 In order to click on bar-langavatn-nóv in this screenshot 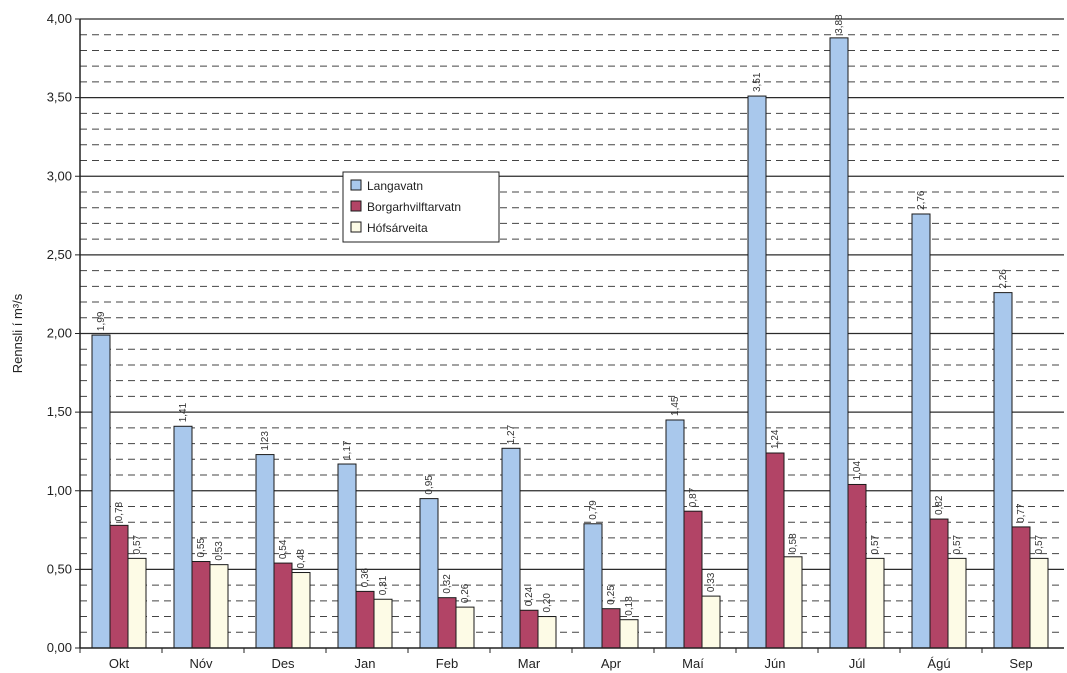, I will do `click(183, 537)`.